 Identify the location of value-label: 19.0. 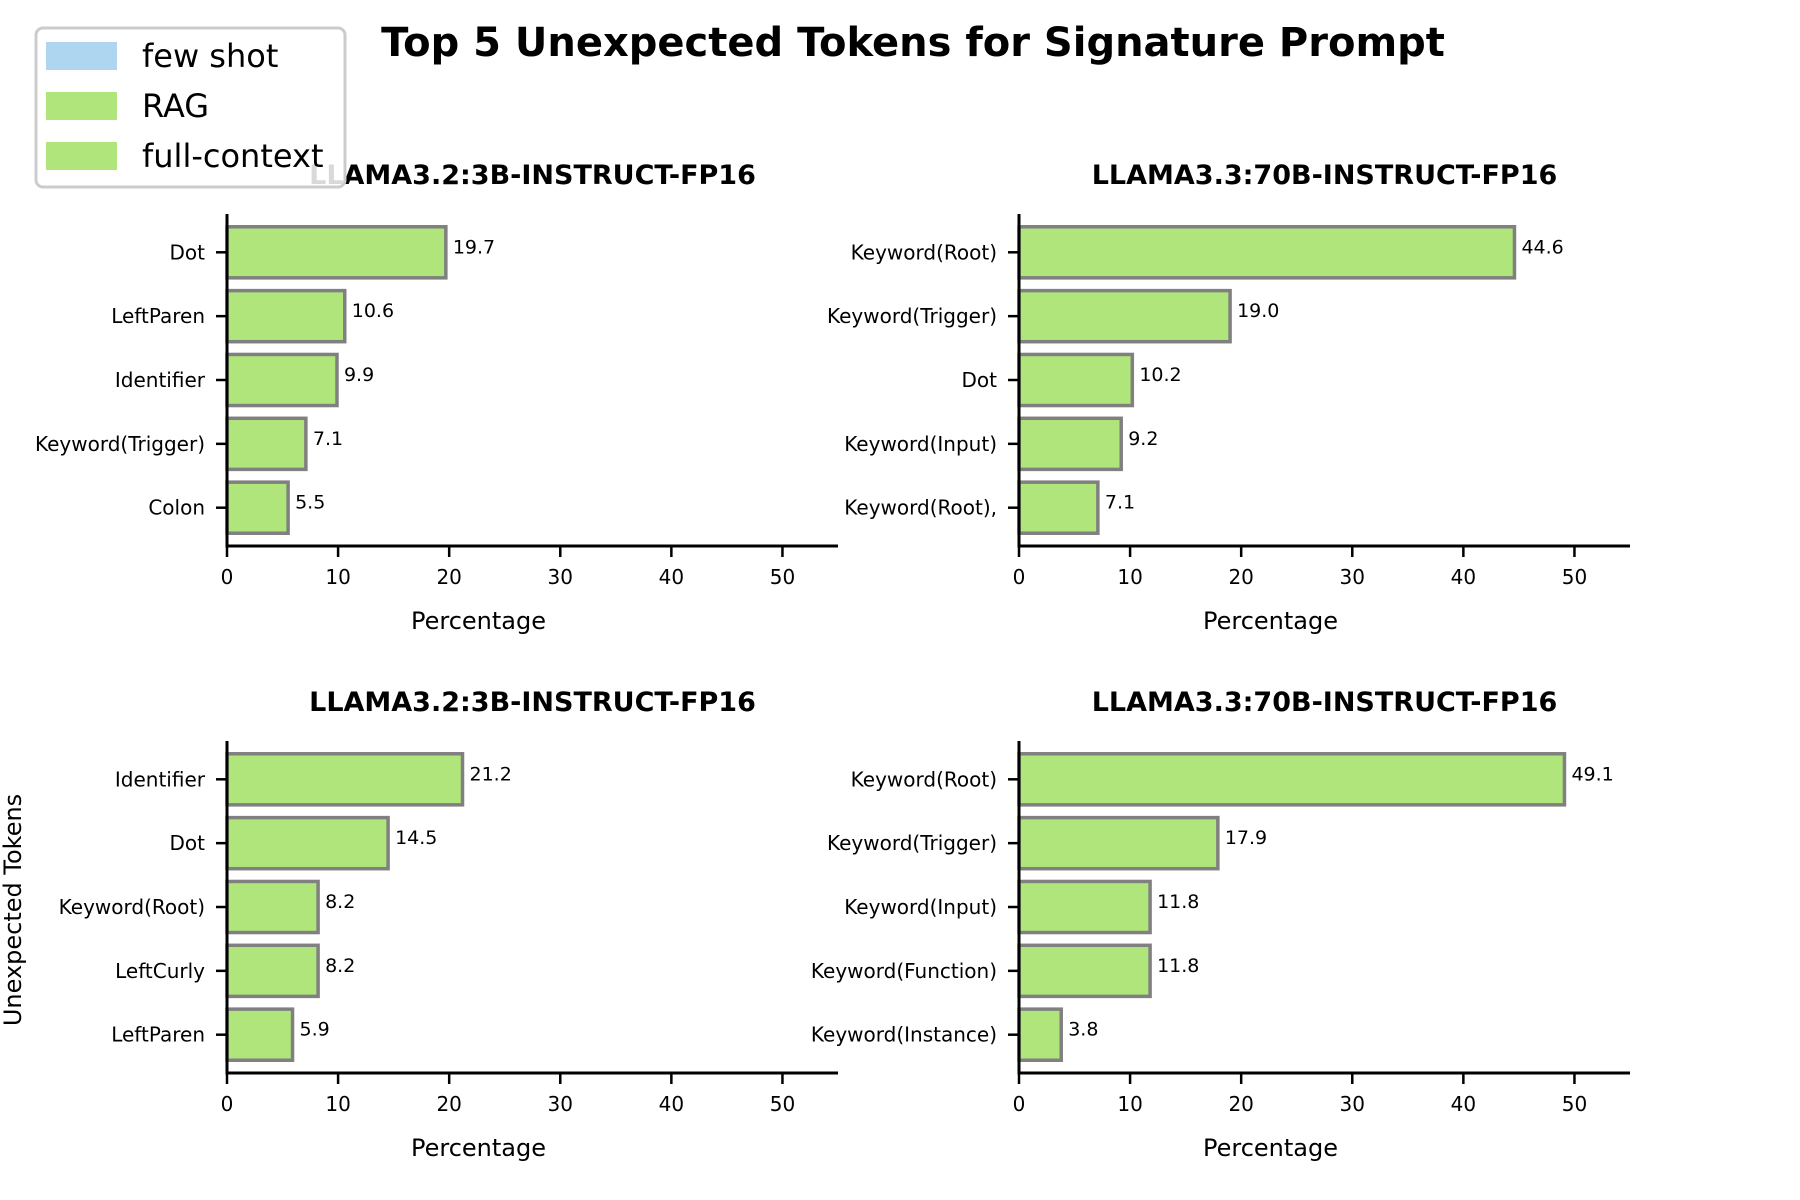
(1258, 311).